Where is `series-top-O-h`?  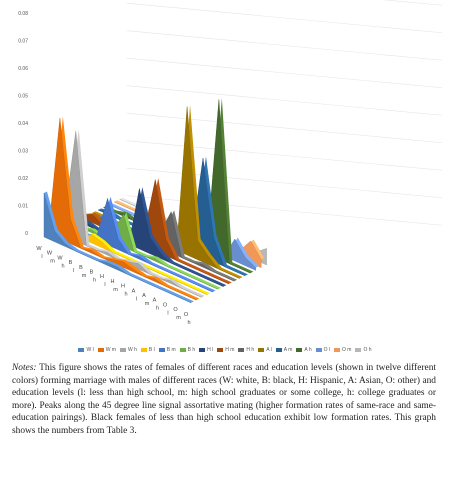 series-top-O-h is located at coordinates (194, 225).